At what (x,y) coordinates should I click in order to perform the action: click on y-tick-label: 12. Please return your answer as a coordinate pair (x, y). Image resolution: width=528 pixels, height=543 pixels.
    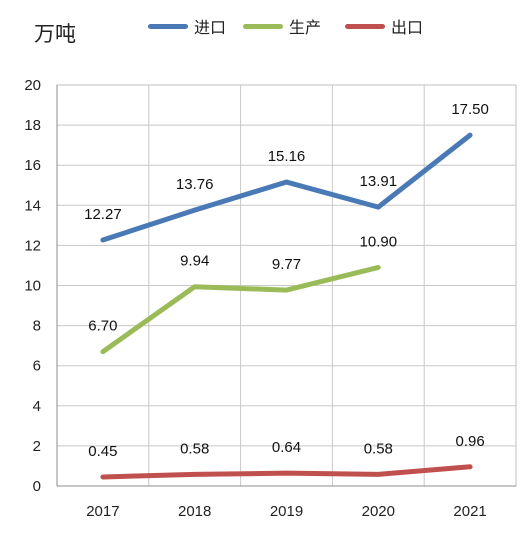
    Looking at the image, I should click on (32, 245).